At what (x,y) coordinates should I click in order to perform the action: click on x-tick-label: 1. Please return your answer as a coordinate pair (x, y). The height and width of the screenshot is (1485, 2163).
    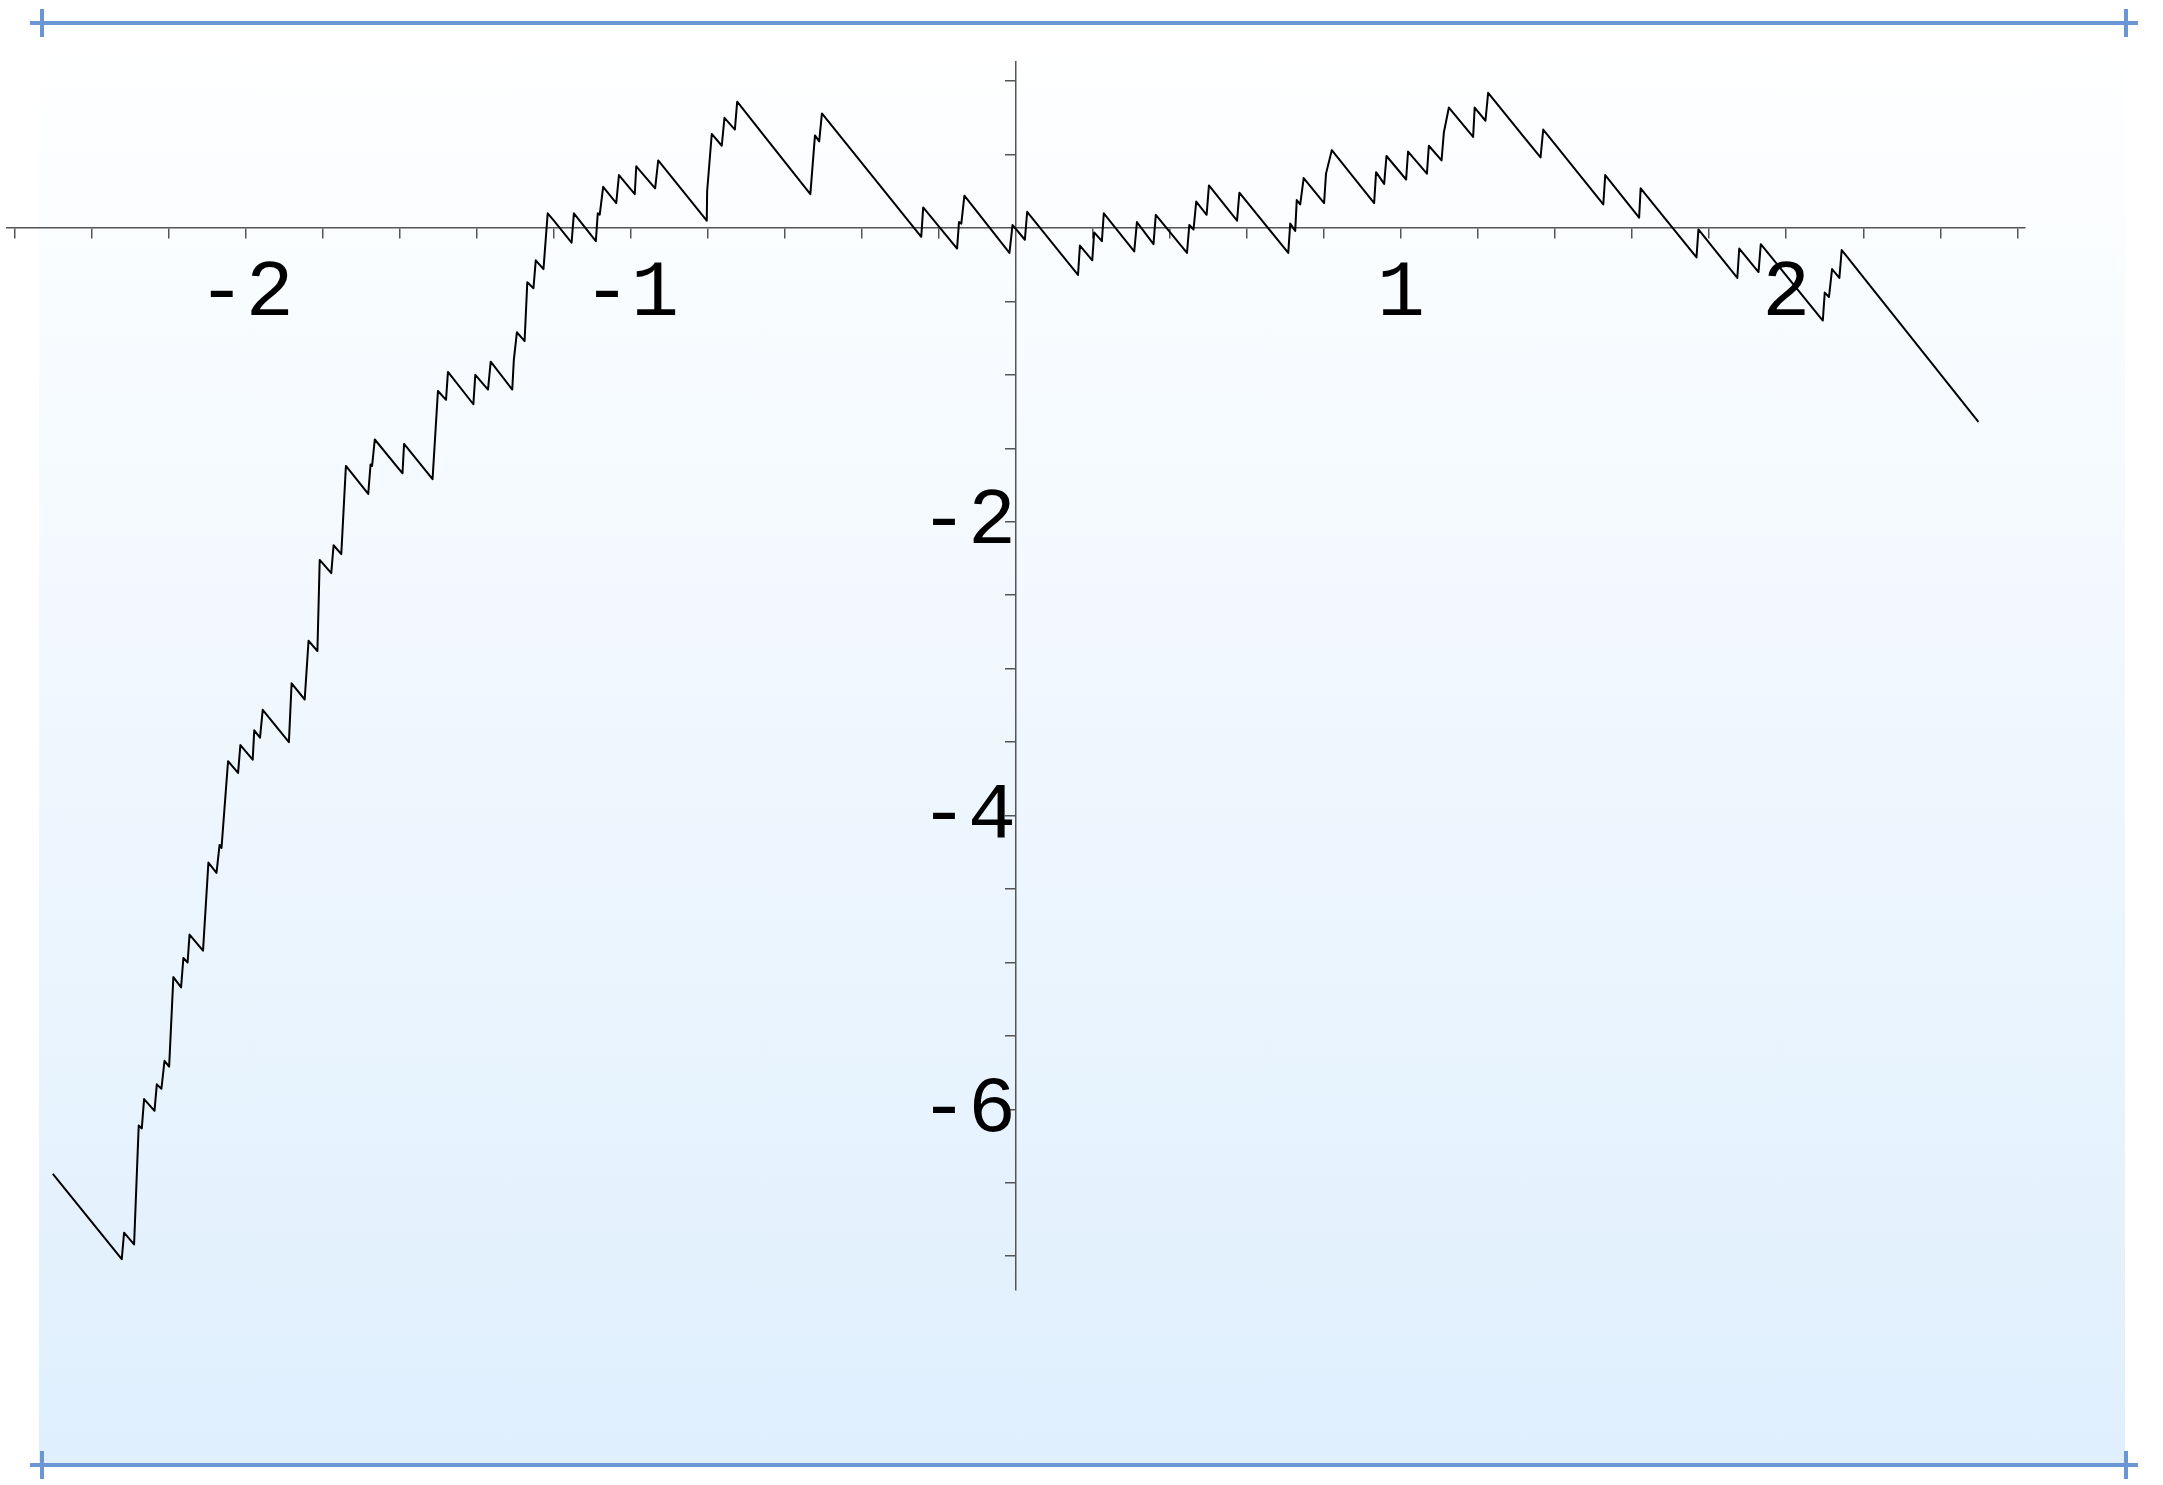
    Looking at the image, I should click on (1401, 294).